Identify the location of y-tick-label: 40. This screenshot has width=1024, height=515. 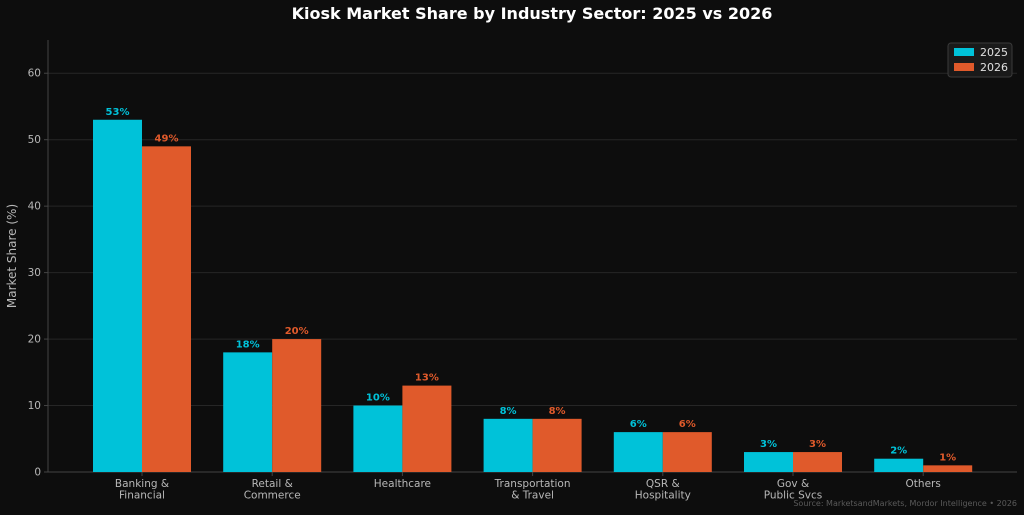
(34, 207).